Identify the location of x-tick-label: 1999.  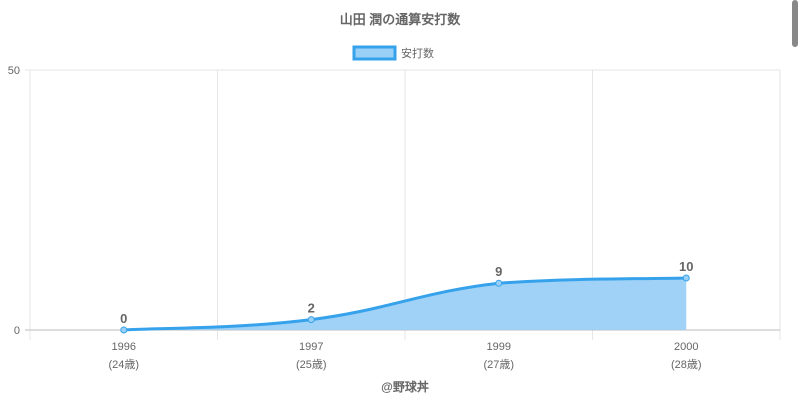
(499, 347).